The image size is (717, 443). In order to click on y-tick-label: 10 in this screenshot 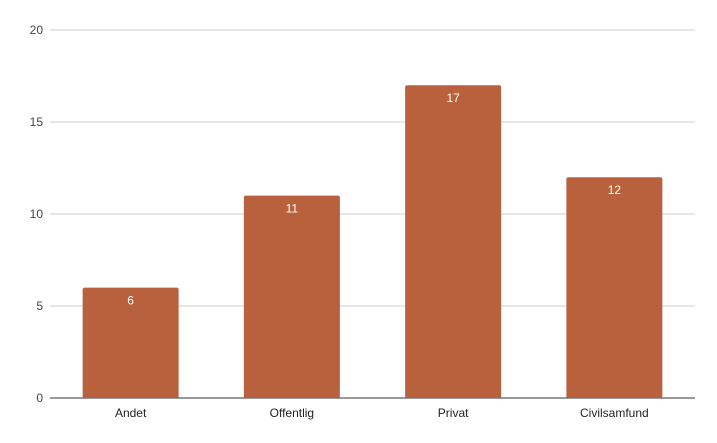, I will do `click(37, 214)`.